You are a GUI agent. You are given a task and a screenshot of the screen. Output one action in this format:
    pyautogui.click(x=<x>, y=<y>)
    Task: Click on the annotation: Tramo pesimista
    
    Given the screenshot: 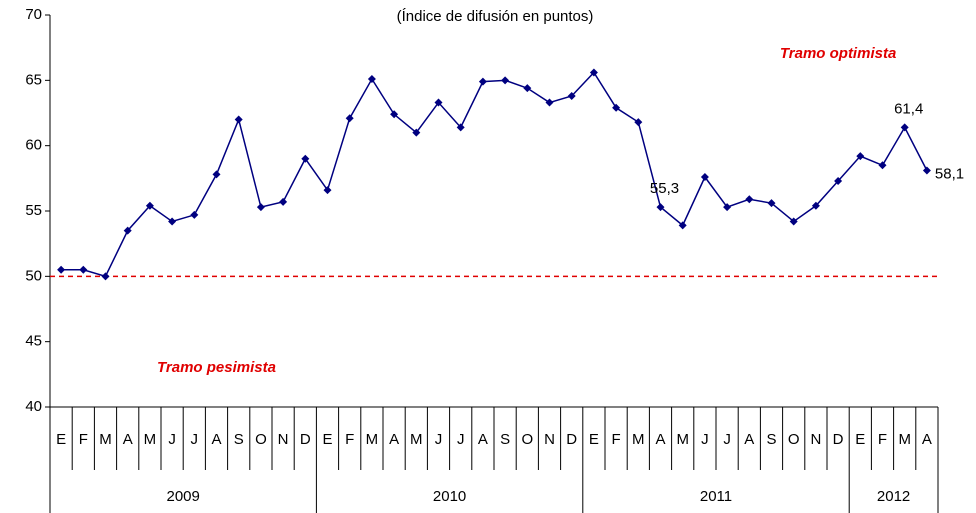 What is the action you would take?
    pyautogui.click(x=216, y=367)
    